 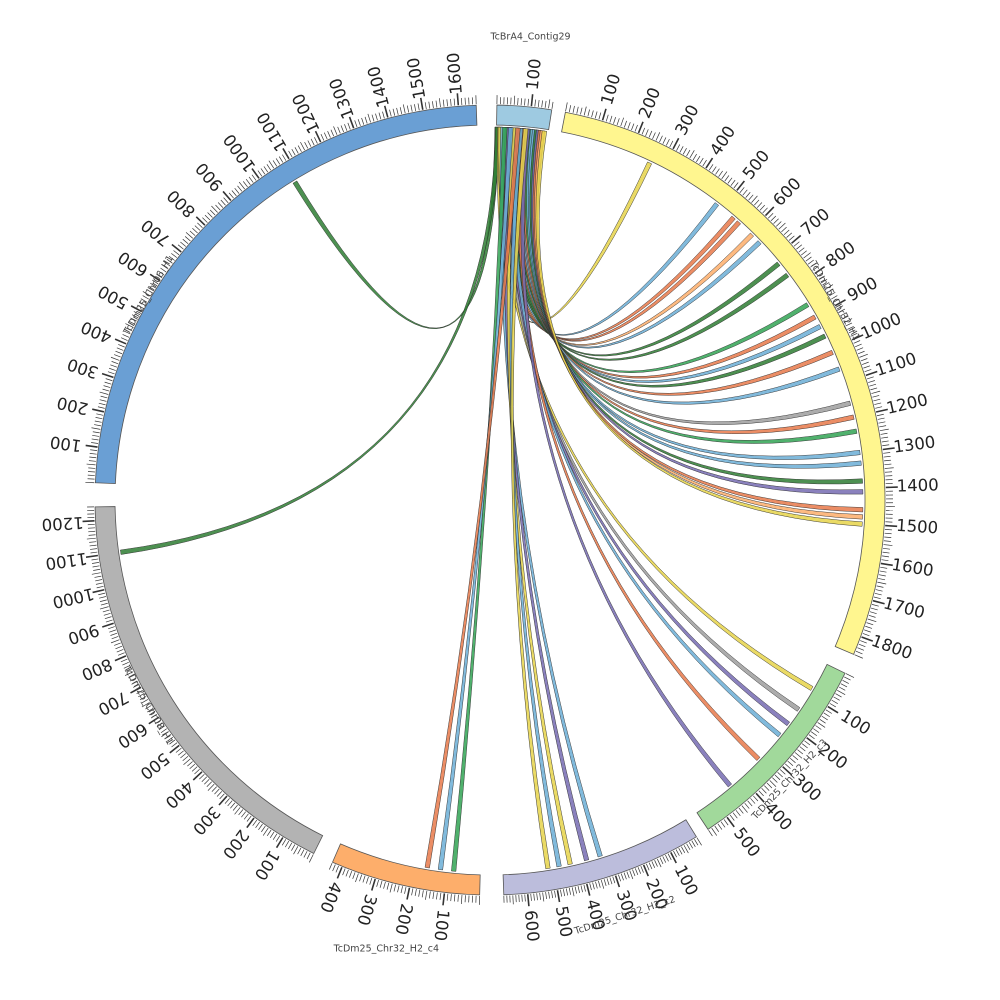 What do you see at coordinates (386, 949) in the screenshot?
I see `segment-label-c4: TcDm25_Chr32_H2_c4` at bounding box center [386, 949].